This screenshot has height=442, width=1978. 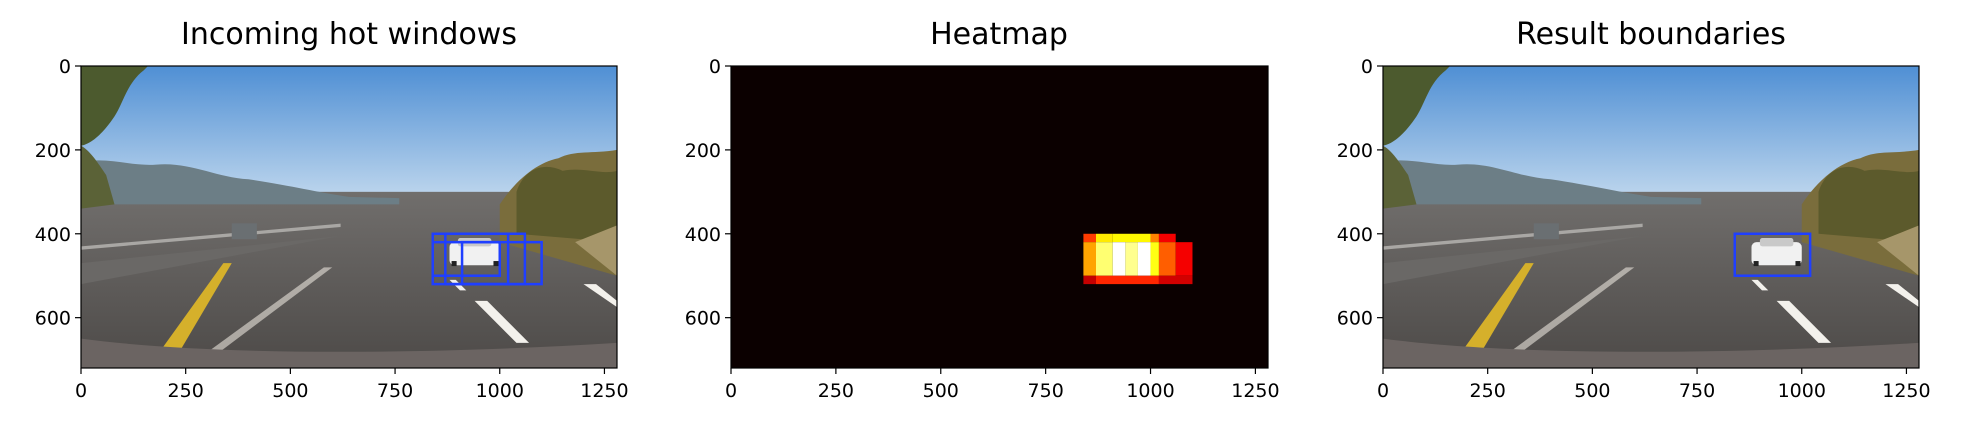 I want to click on hot-windows-overlay, so click(x=487, y=259).